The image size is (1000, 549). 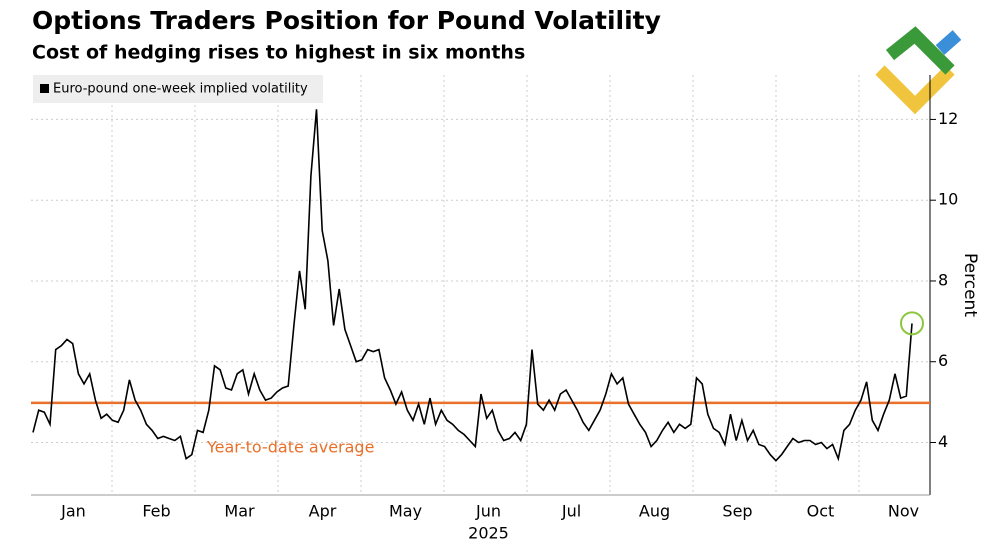 What do you see at coordinates (156, 511) in the screenshot?
I see `x-tick-label: Feb` at bounding box center [156, 511].